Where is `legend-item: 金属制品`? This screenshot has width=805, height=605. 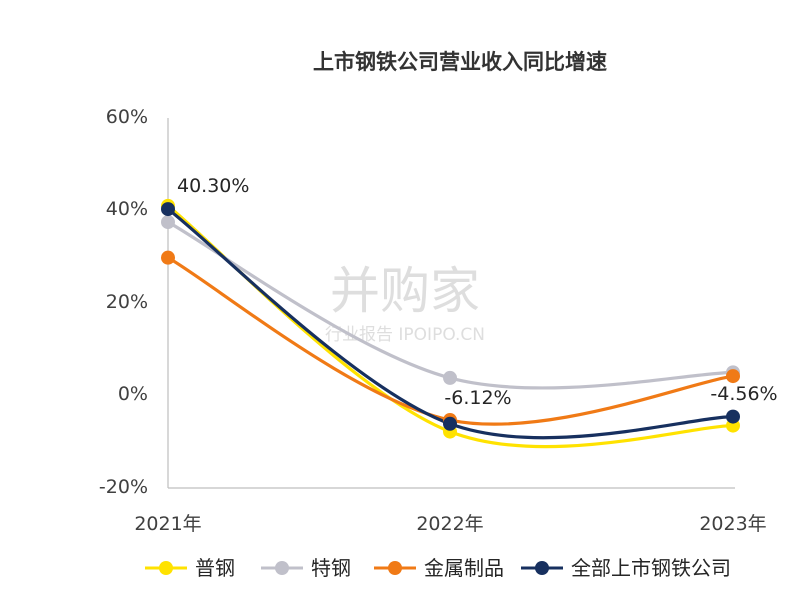
legend-item: 金属制品 is located at coordinates (439, 568).